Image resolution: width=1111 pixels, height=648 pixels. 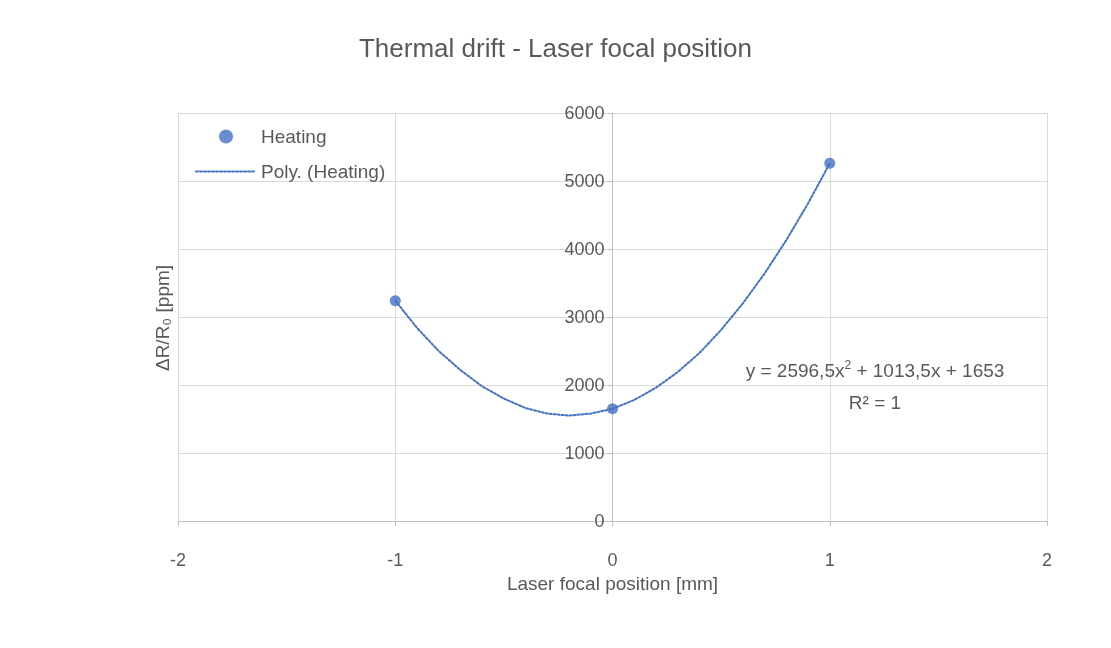 What do you see at coordinates (612, 560) in the screenshot?
I see `x-tick-label: 0` at bounding box center [612, 560].